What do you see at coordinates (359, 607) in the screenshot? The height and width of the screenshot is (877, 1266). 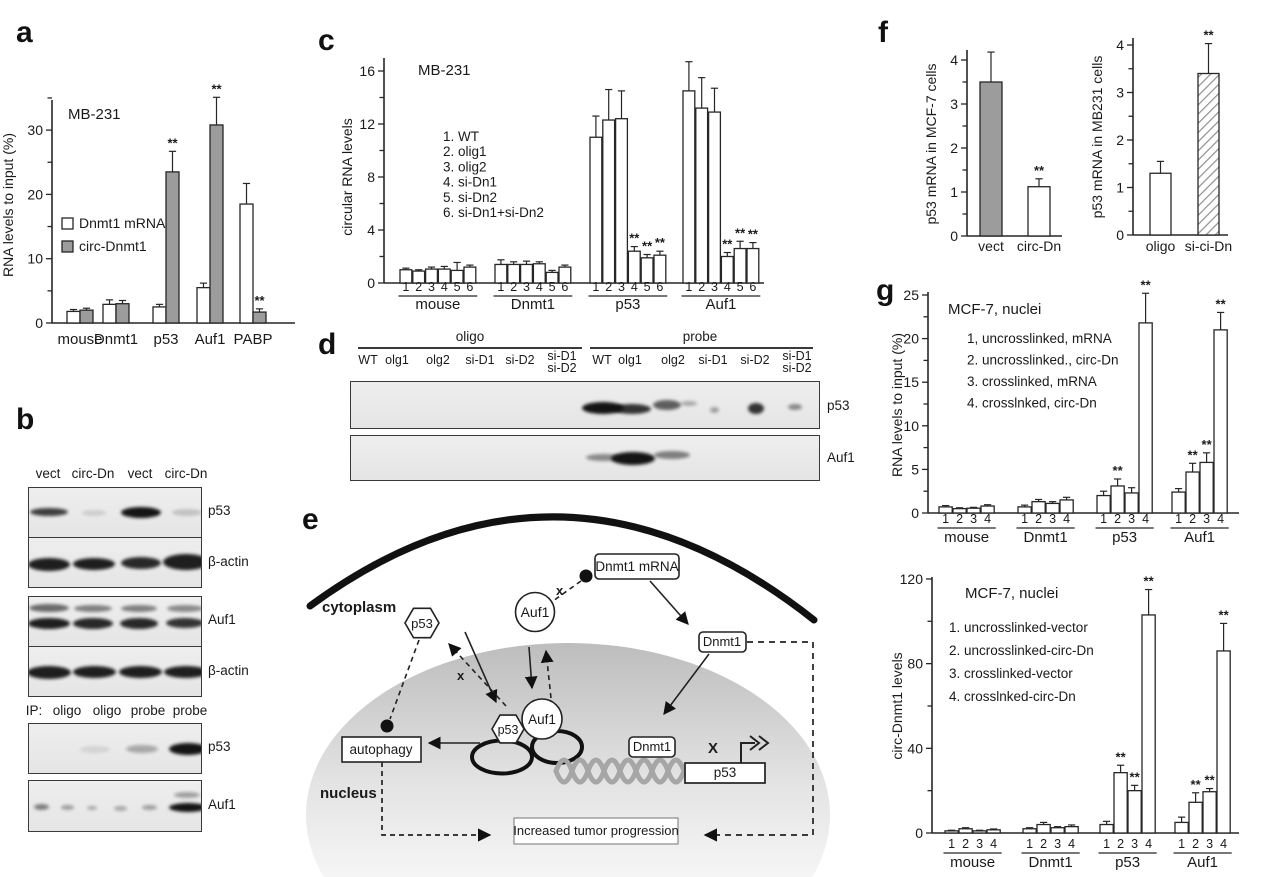 I see `cytoplasm-label: cytoplasm` at bounding box center [359, 607].